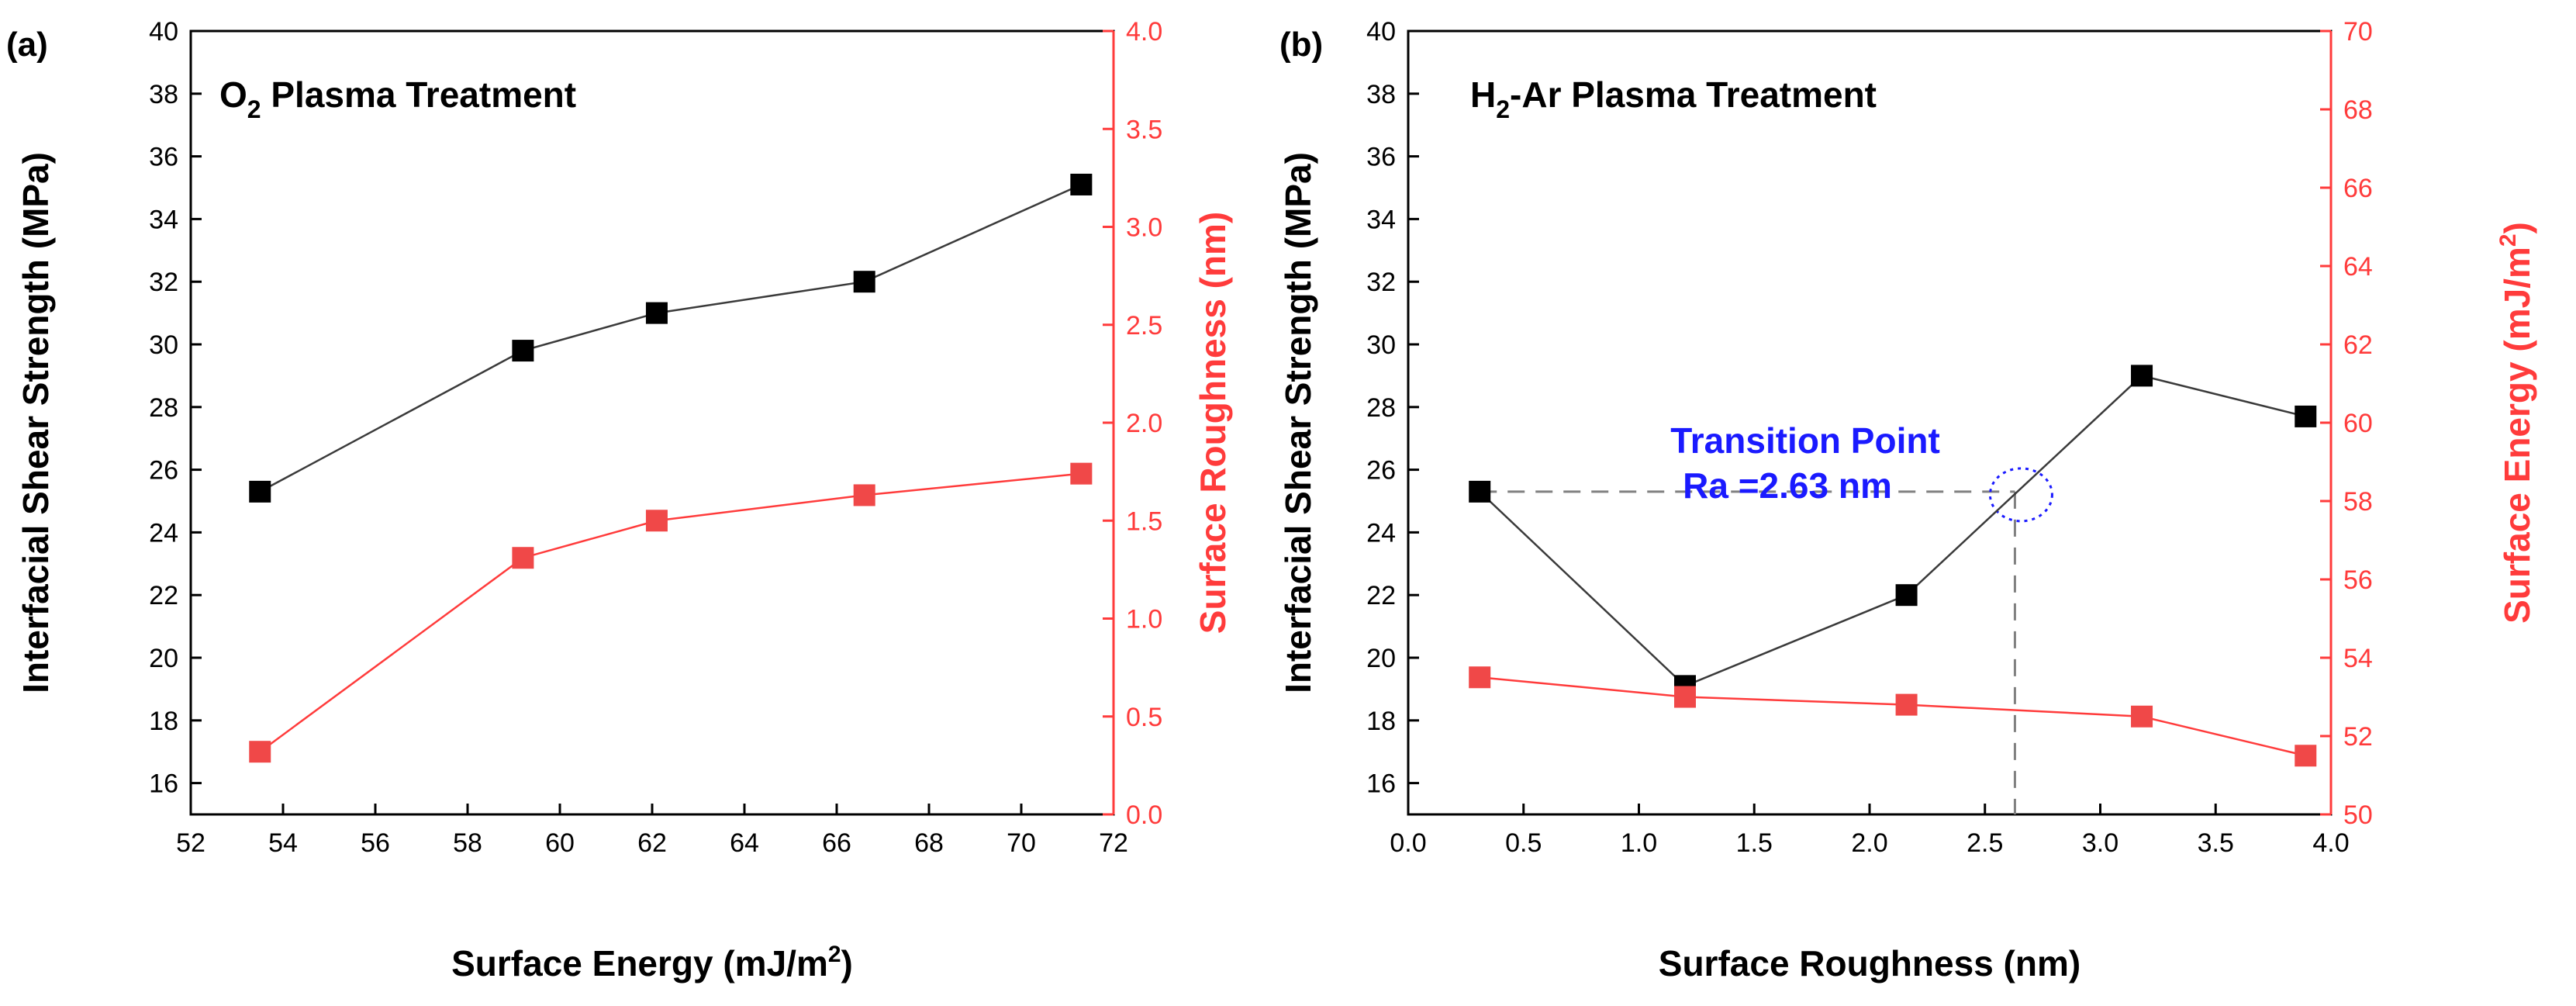 The image size is (2576, 1006). Describe the element at coordinates (1408, 843) in the screenshot. I see `panel-b-x-tick-label: 0.0` at that location.